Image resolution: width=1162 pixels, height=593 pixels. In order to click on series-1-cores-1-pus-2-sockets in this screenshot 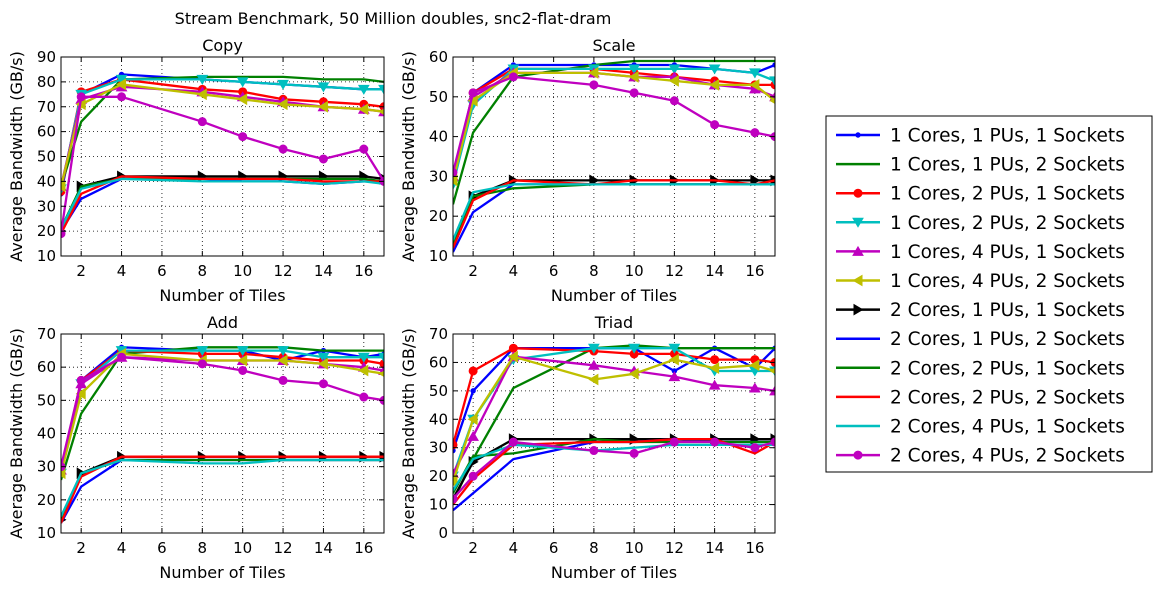, I will do `click(222, 131)`.